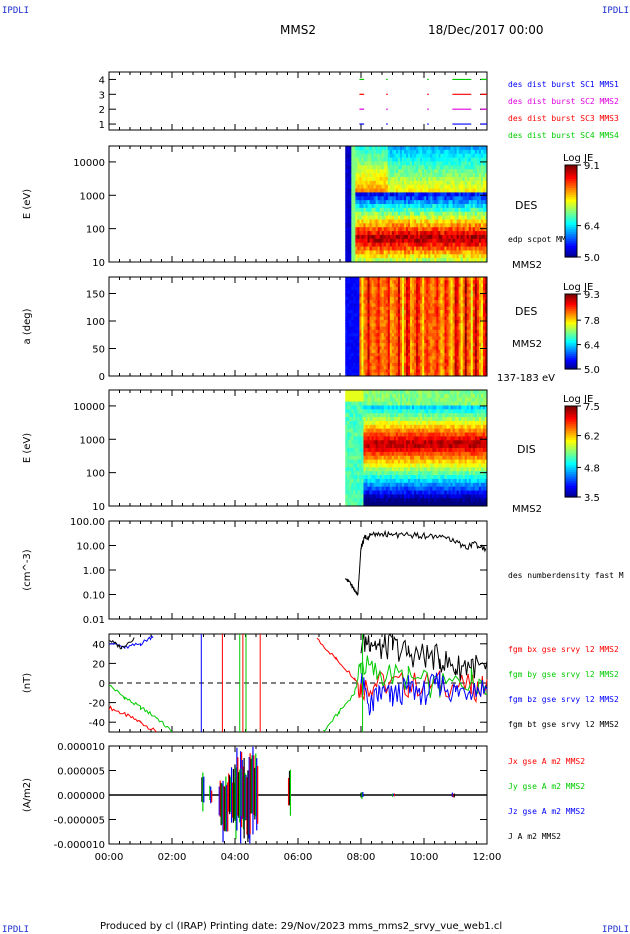 The width and height of the screenshot is (630, 934). What do you see at coordinates (592, 370) in the screenshot?
I see `colorbar-tick-label: 5.0` at bounding box center [592, 370].